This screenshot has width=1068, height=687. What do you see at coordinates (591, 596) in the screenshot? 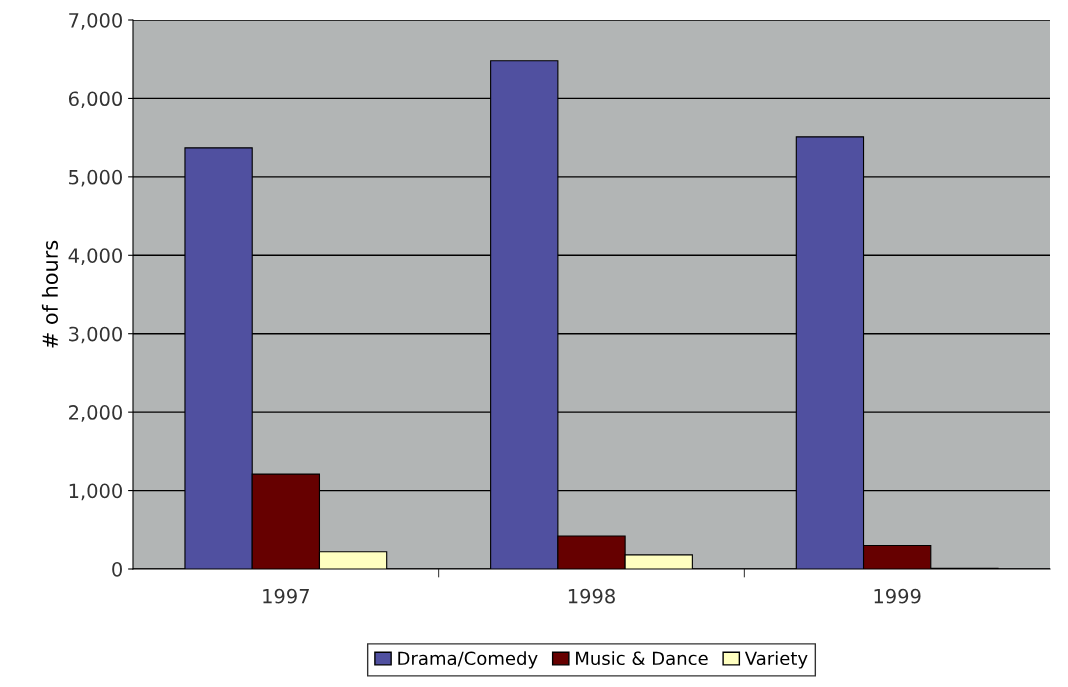
I see `x-tick-label: 1998` at bounding box center [591, 596].